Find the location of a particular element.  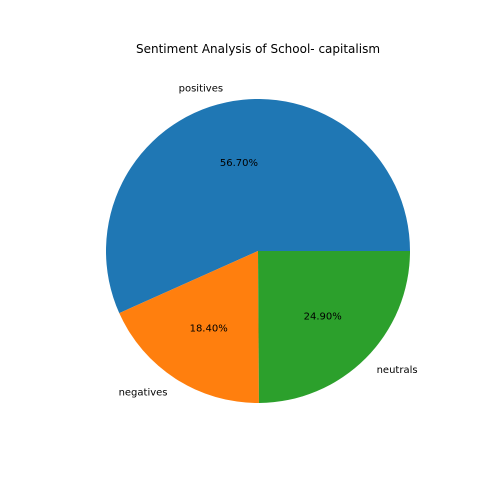

percent-label-negatives: 18.40% is located at coordinates (209, 329).